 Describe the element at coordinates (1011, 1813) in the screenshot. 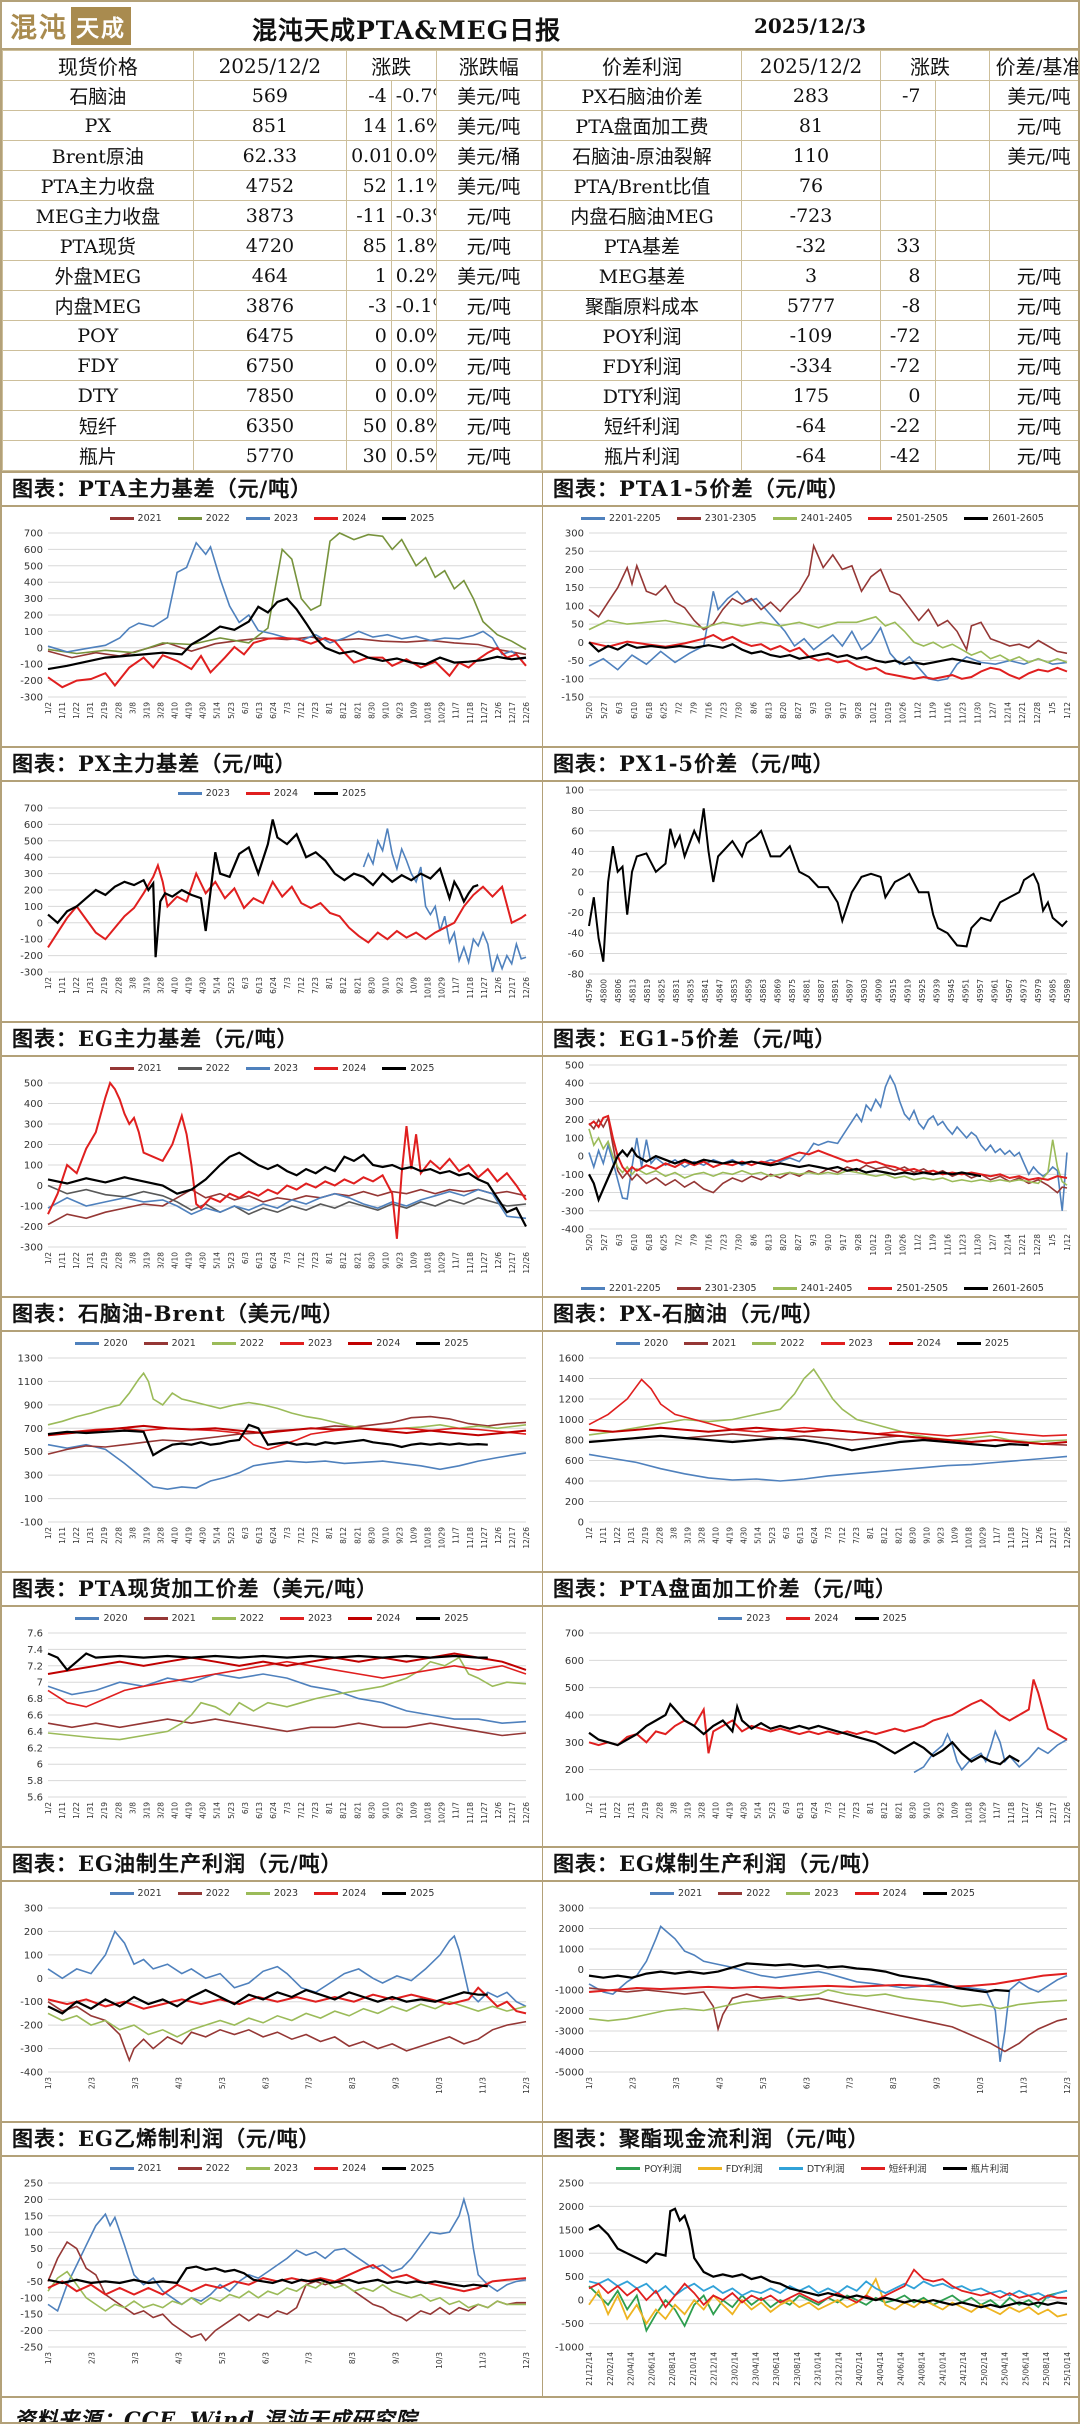

I see `x-tick-label: 11/18` at that location.